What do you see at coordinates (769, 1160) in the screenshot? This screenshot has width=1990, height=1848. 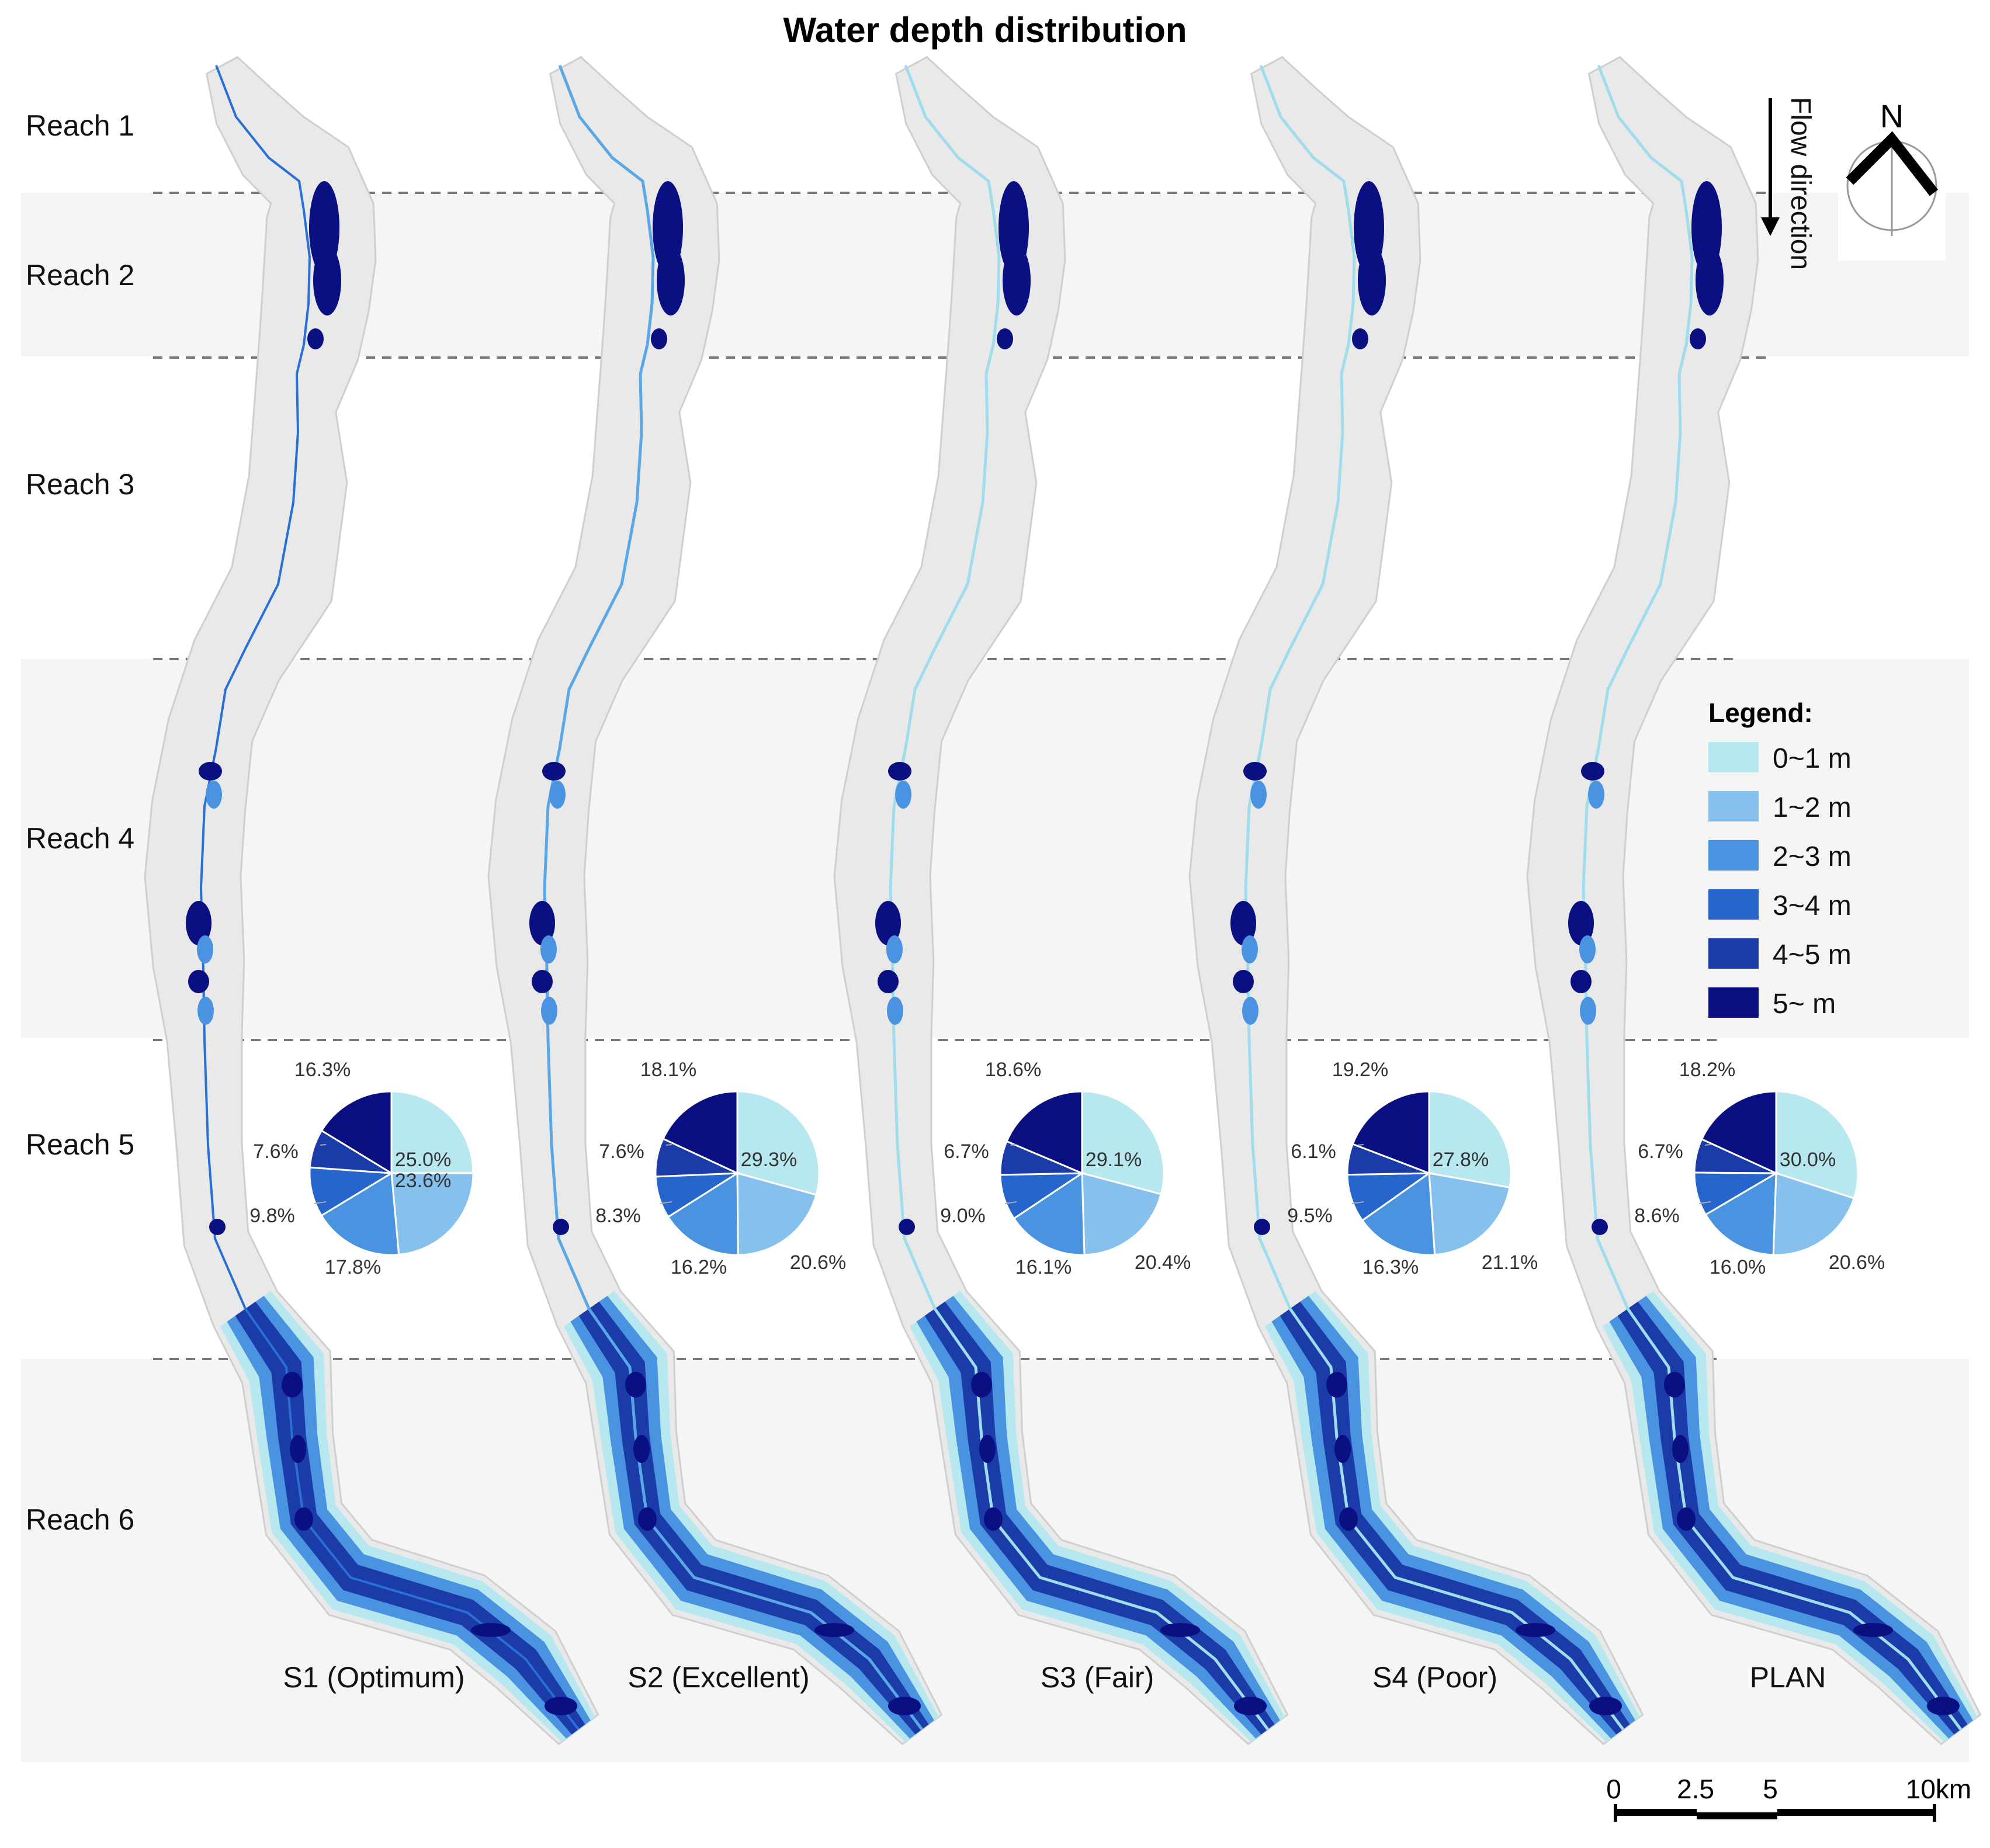 I see `pie-label-1: 29.3%` at bounding box center [769, 1160].